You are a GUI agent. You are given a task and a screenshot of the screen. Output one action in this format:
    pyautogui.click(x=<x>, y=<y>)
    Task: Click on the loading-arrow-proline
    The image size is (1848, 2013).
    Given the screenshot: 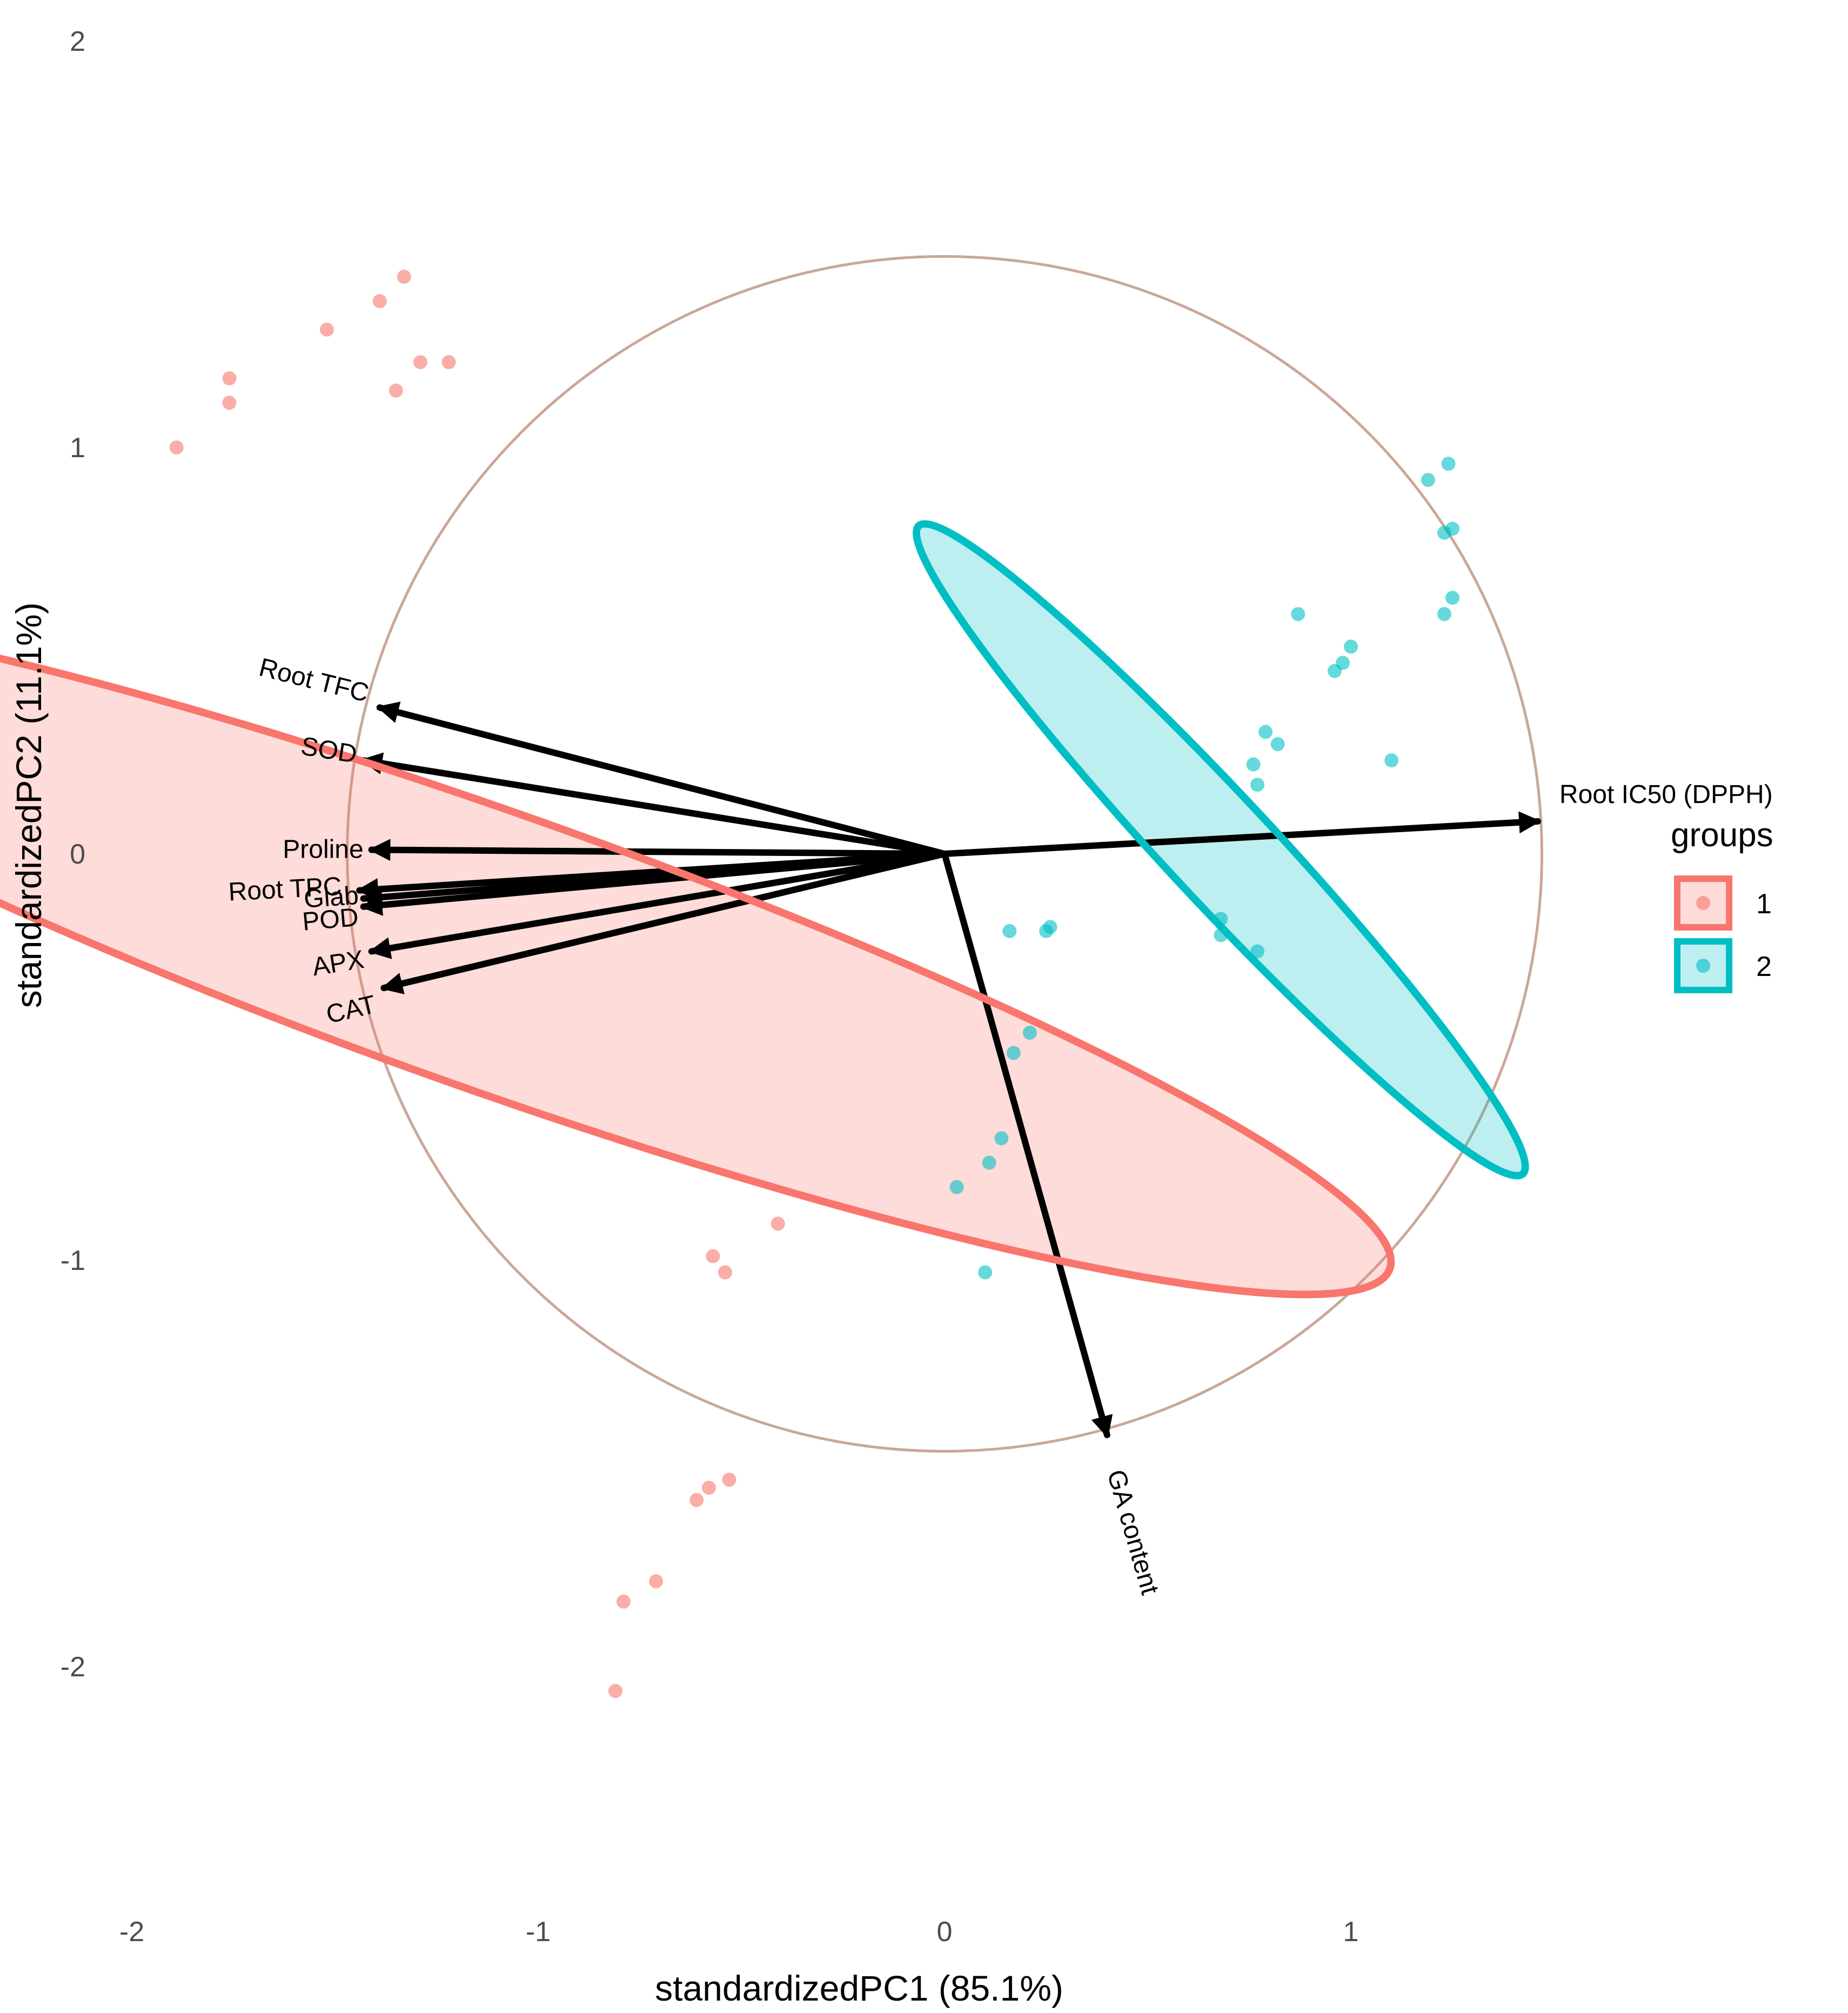 What is the action you would take?
    pyautogui.click(x=658, y=850)
    